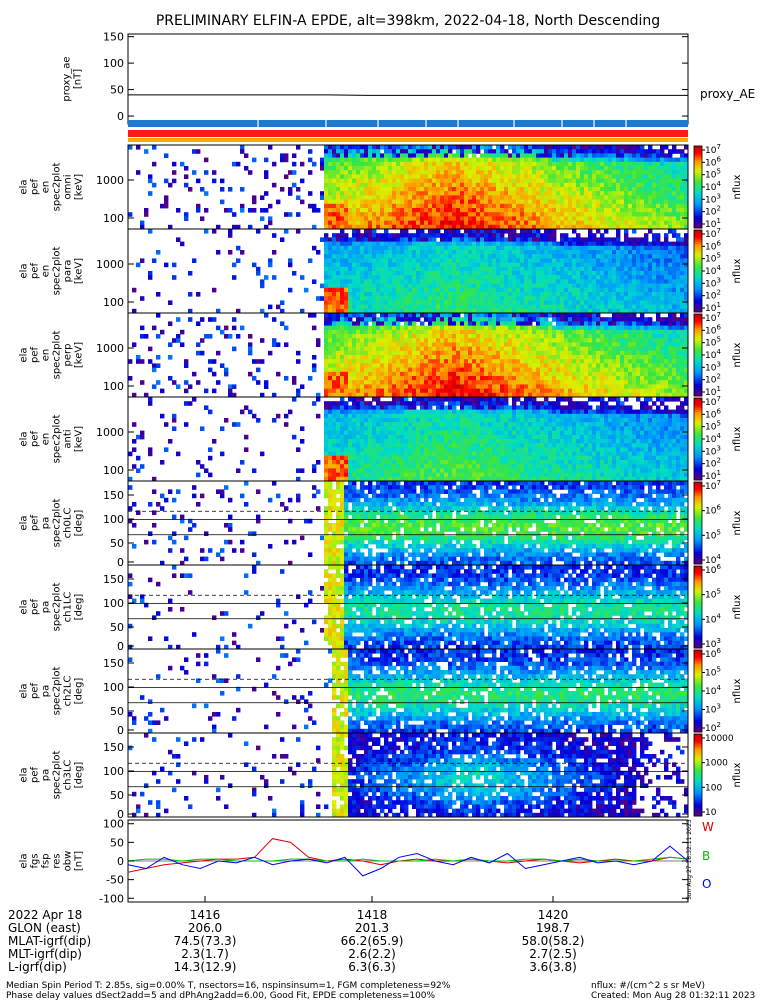 The height and width of the screenshot is (1000, 775). I want to click on proxy-ae-y-tick: 50, so click(117, 90).